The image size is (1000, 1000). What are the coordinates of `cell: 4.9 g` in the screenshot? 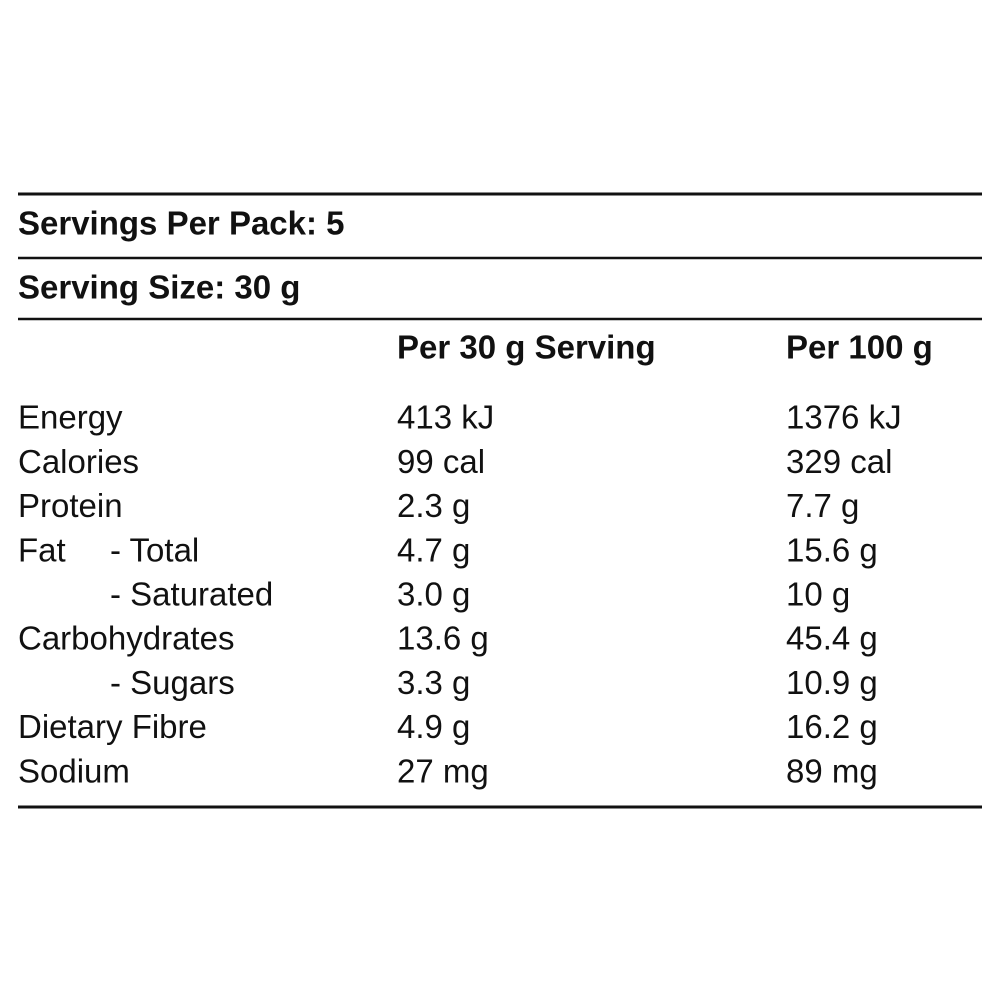 It's located at (433, 726).